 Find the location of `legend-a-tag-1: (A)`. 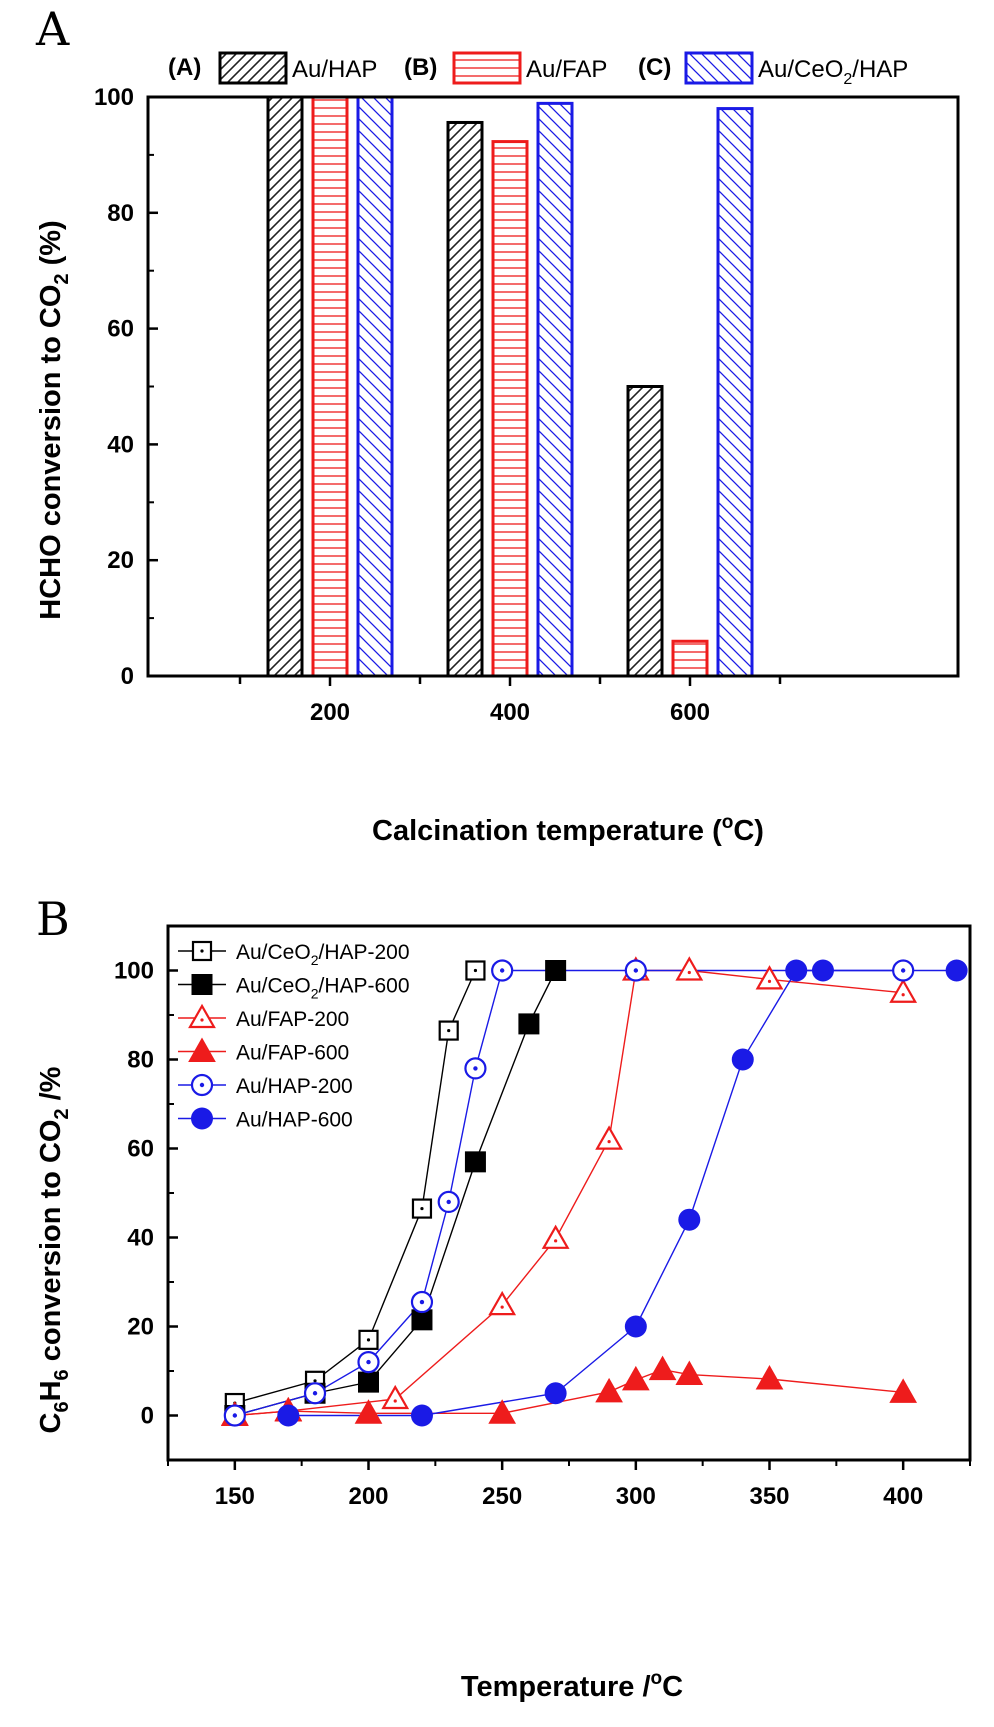

legend-a-tag-1: (A) is located at coordinates (184, 67).